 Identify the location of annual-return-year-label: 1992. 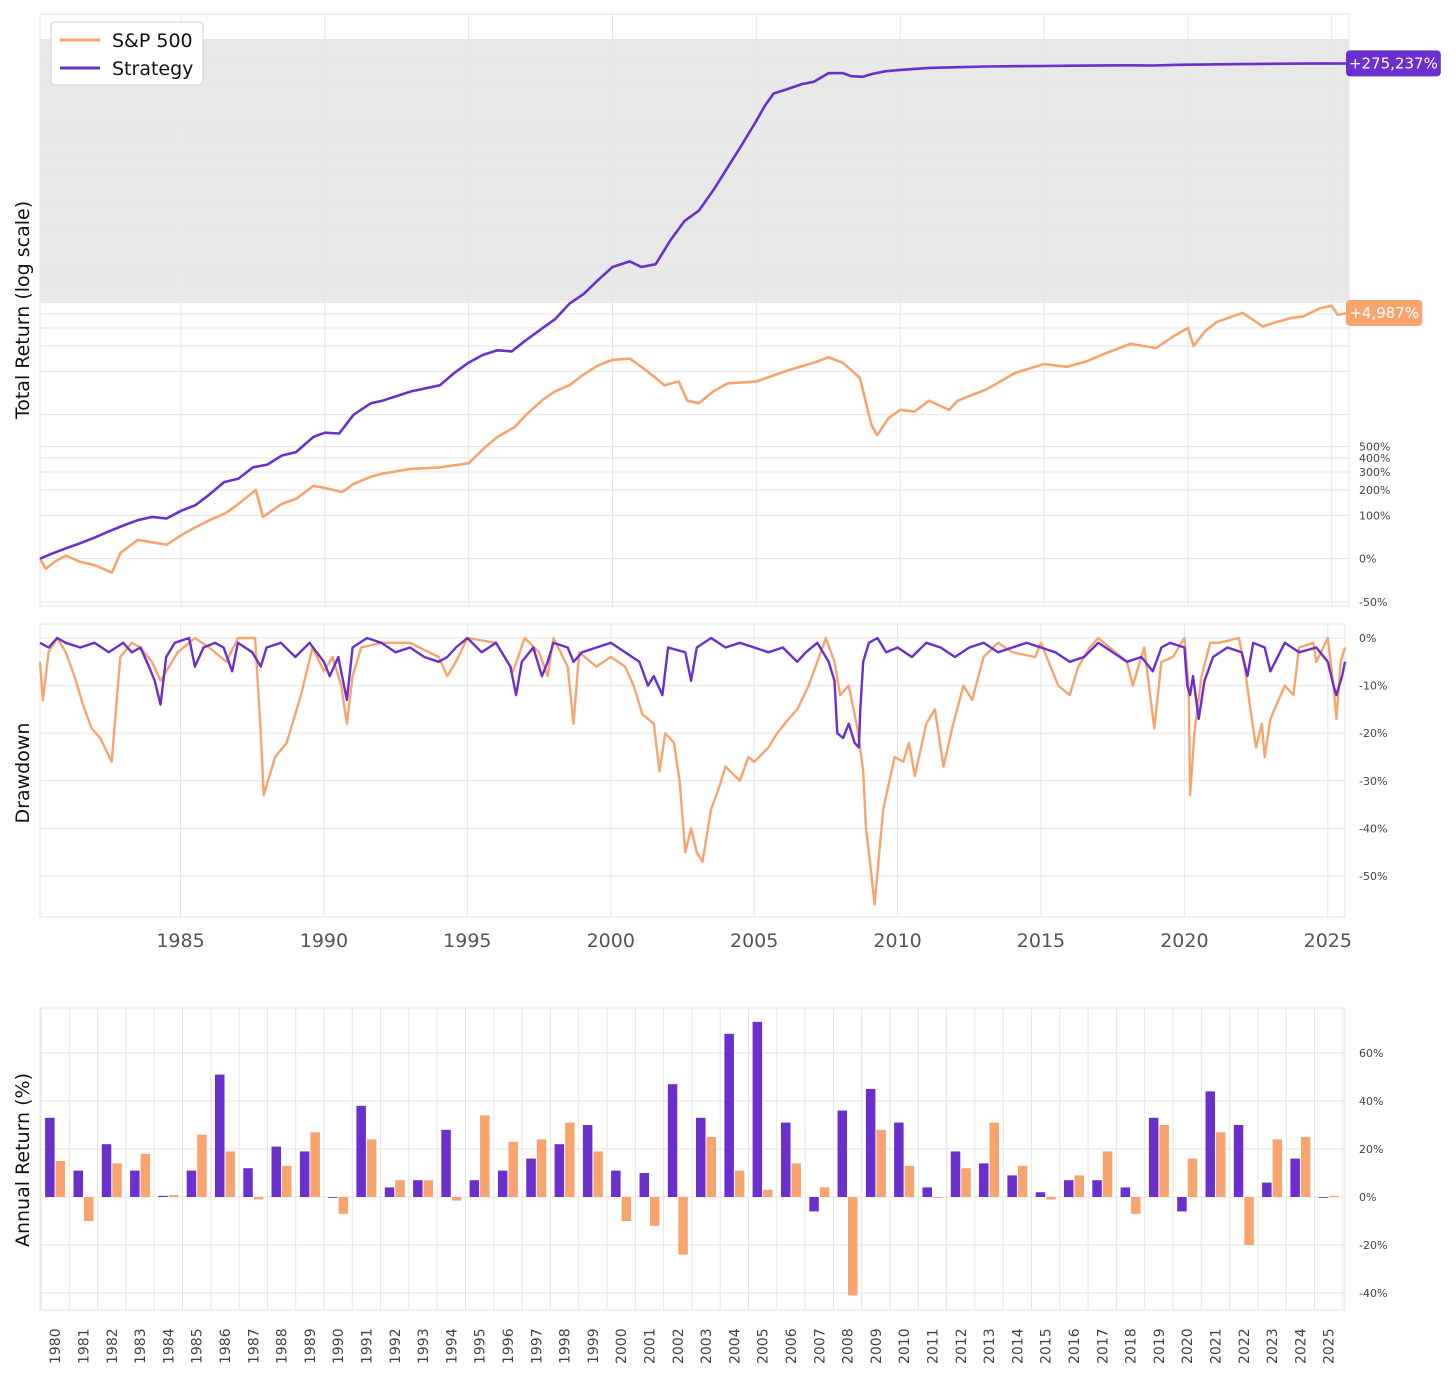
(396, 1346).